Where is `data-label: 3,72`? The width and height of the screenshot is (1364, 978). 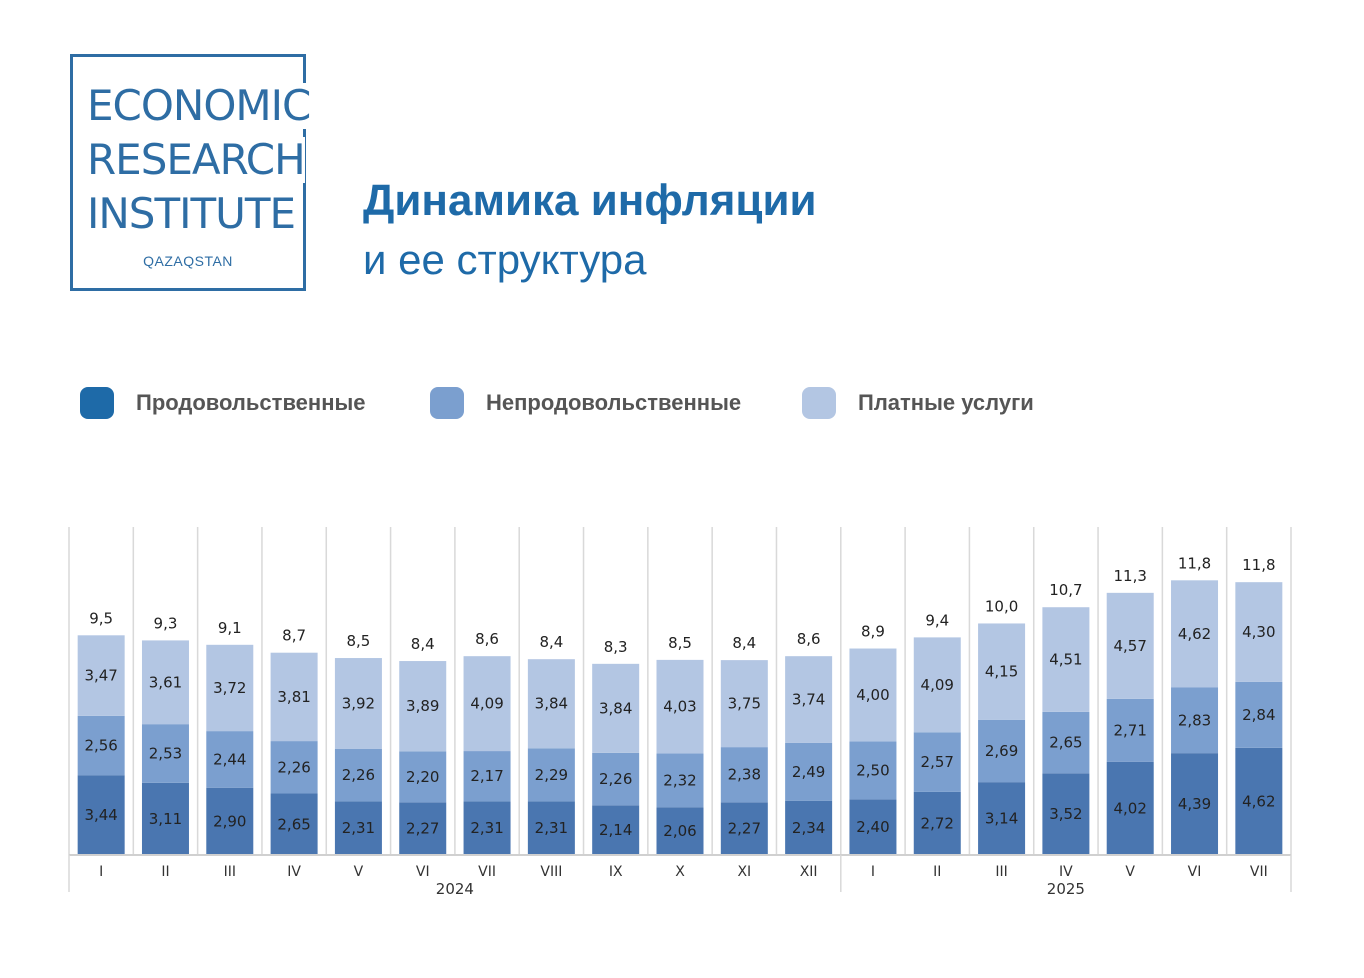 data-label: 3,72 is located at coordinates (229, 688).